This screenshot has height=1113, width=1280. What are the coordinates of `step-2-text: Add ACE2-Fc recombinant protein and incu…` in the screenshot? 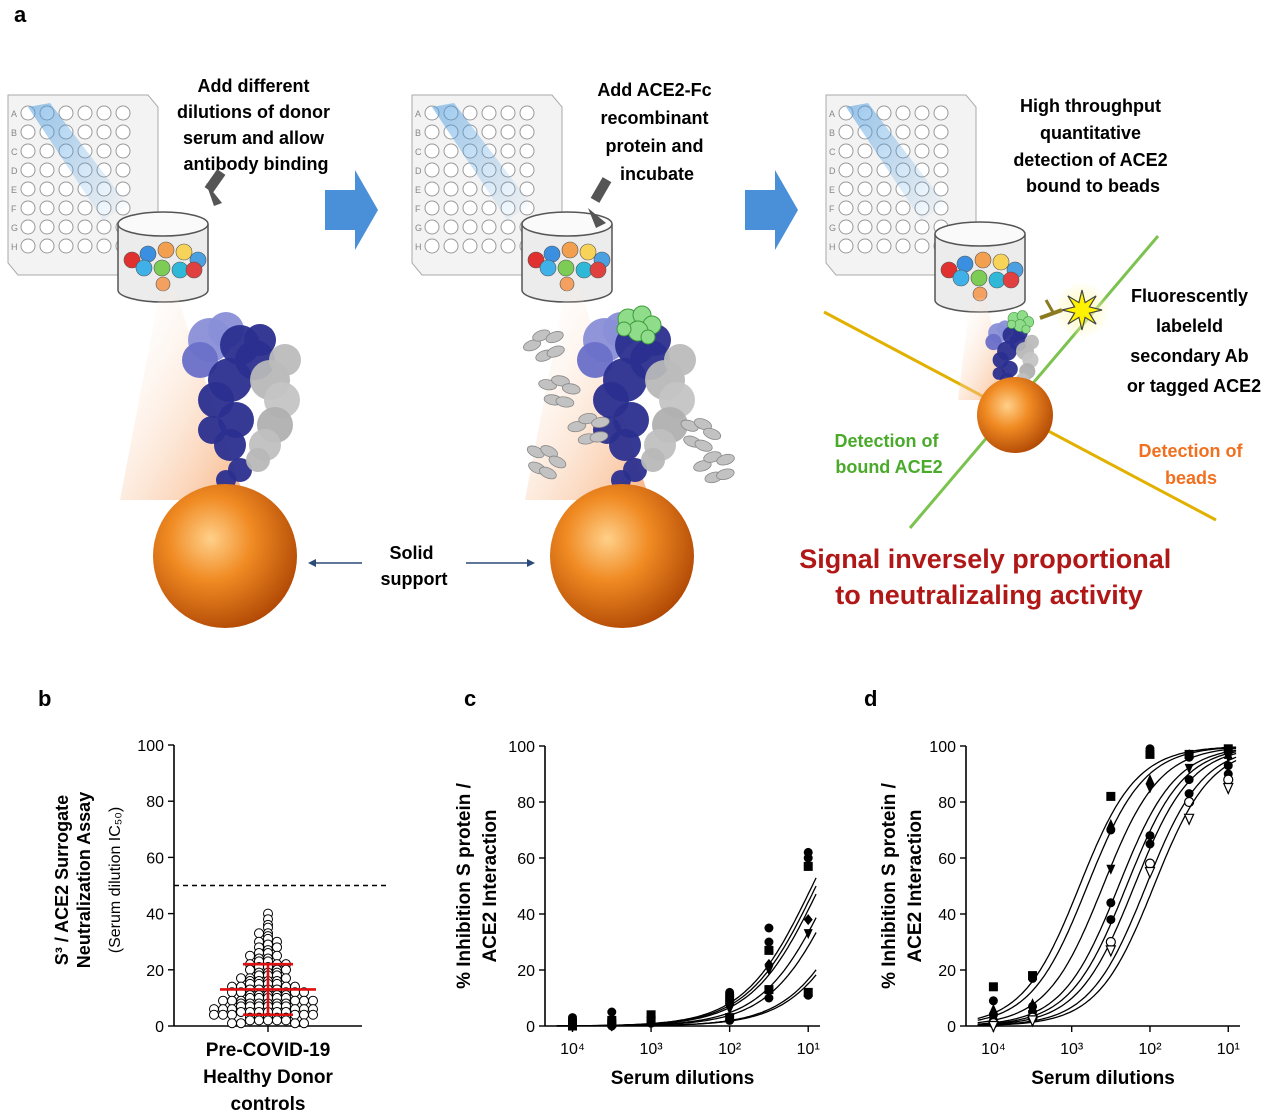 It's located at (656, 132).